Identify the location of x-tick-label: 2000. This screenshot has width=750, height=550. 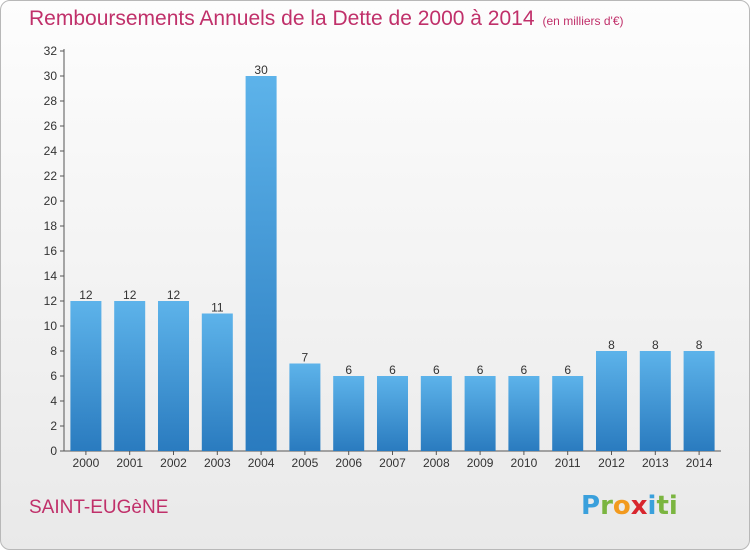
(86, 463).